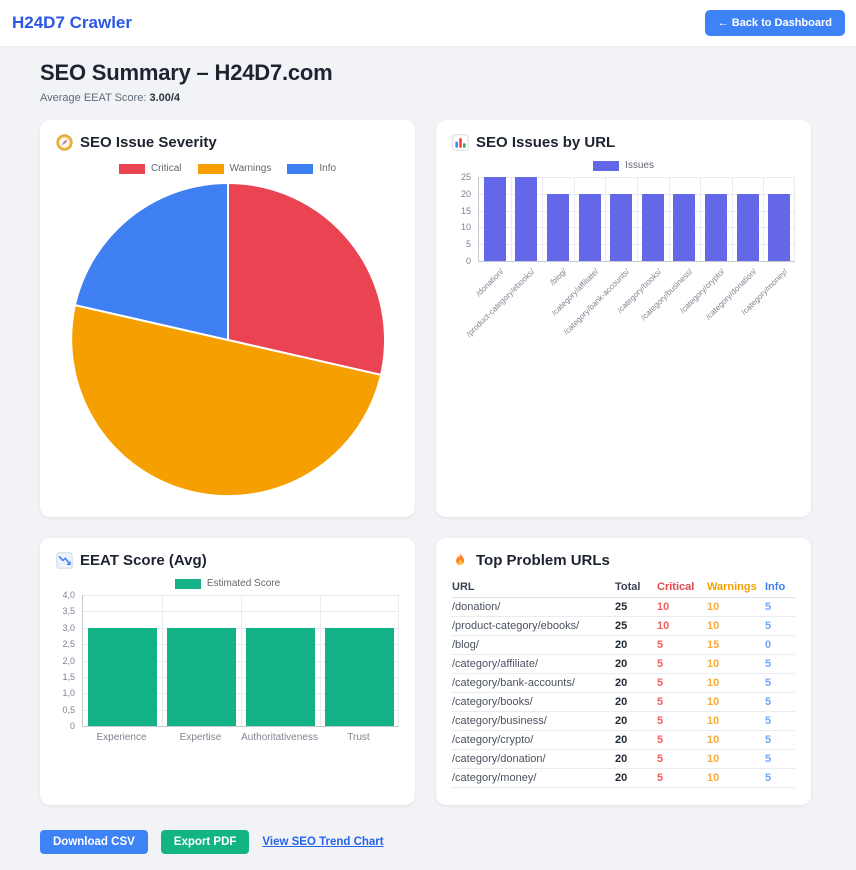  I want to click on header-critical: Critical, so click(676, 587).